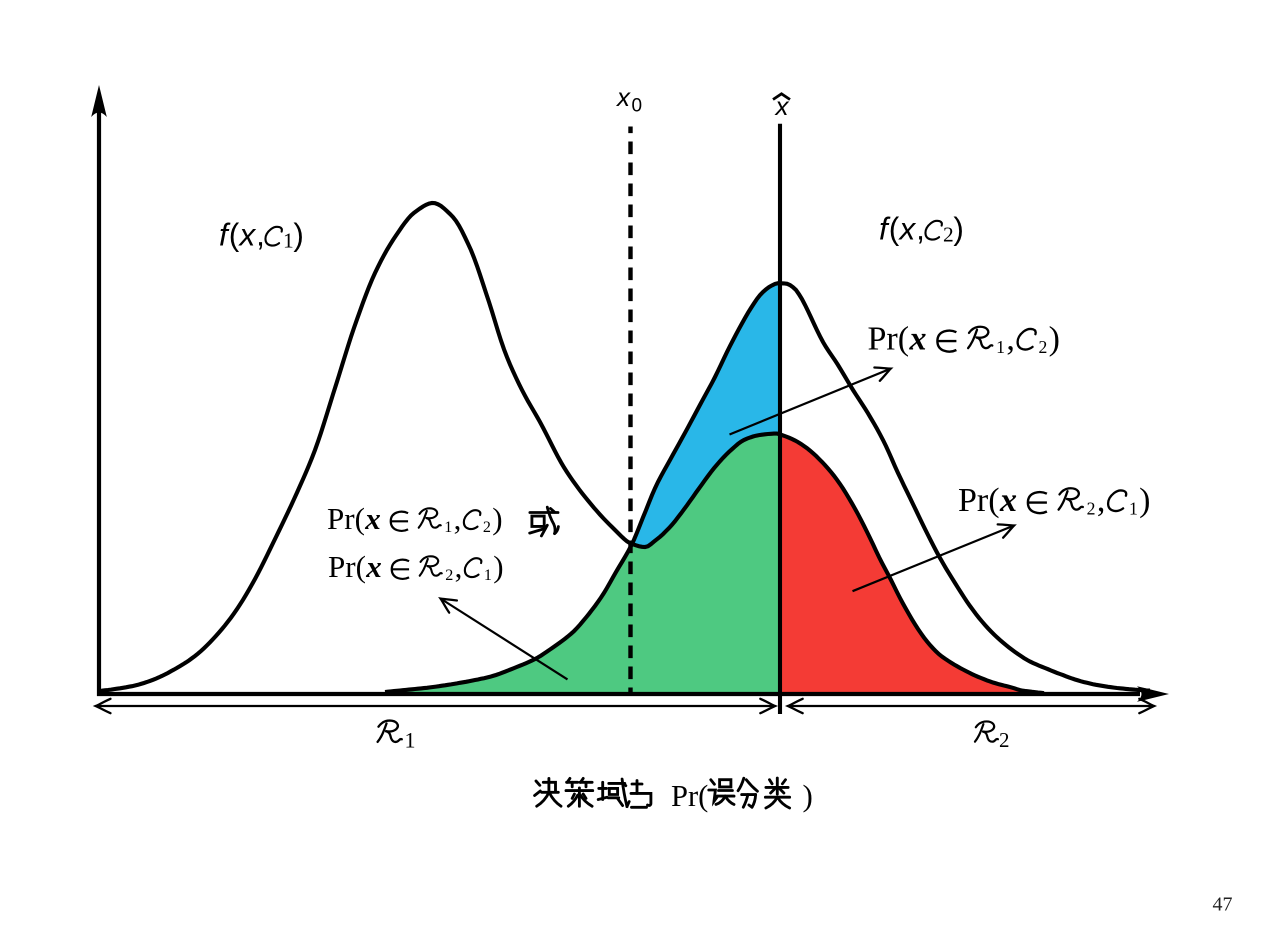 The height and width of the screenshot is (940, 1262). I want to click on svg-text: 0, so click(637, 106).